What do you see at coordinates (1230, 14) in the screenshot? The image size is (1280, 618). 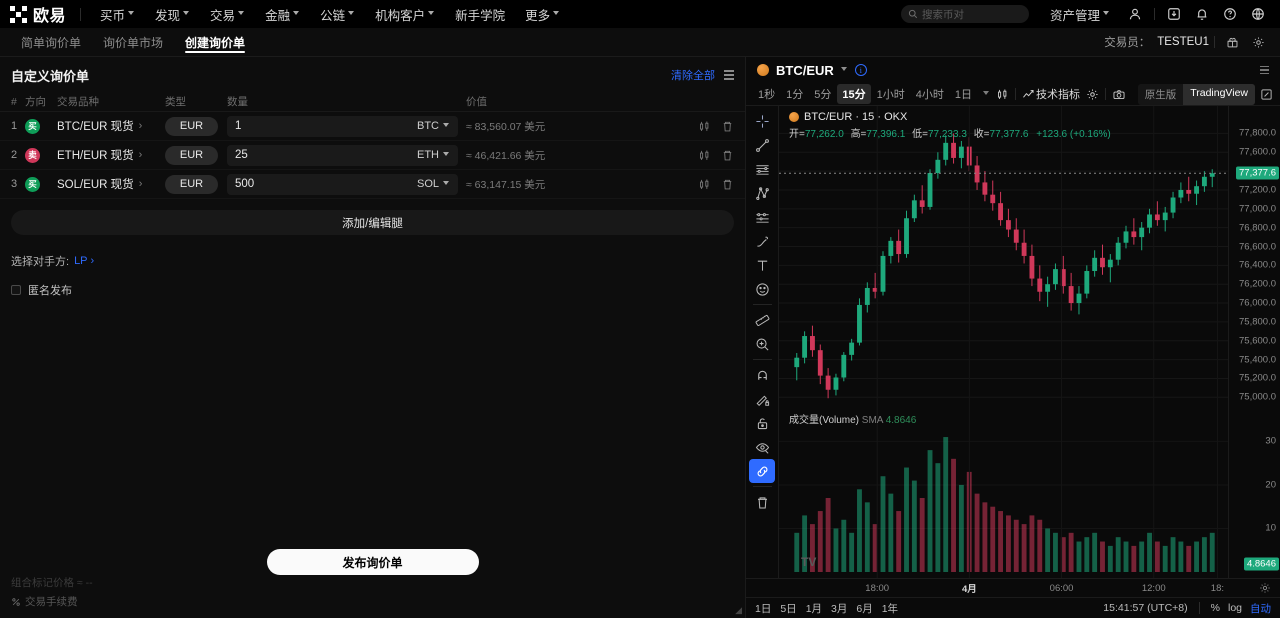 I see `help-button` at bounding box center [1230, 14].